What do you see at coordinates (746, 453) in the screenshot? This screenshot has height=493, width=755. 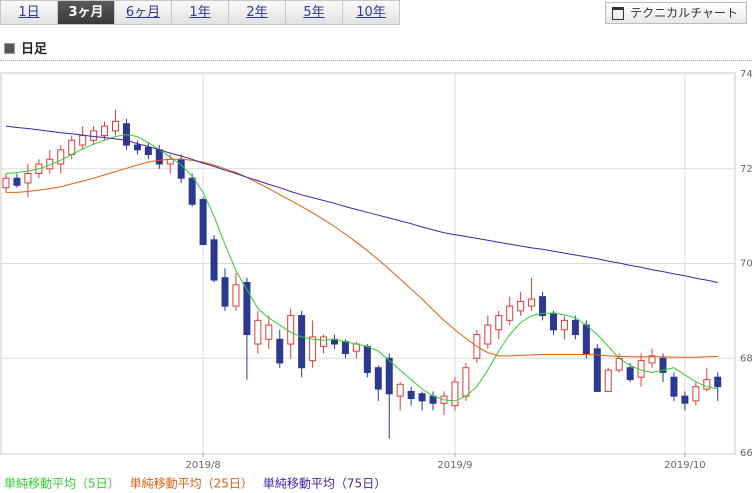 I see `y-tick-label: 66` at bounding box center [746, 453].